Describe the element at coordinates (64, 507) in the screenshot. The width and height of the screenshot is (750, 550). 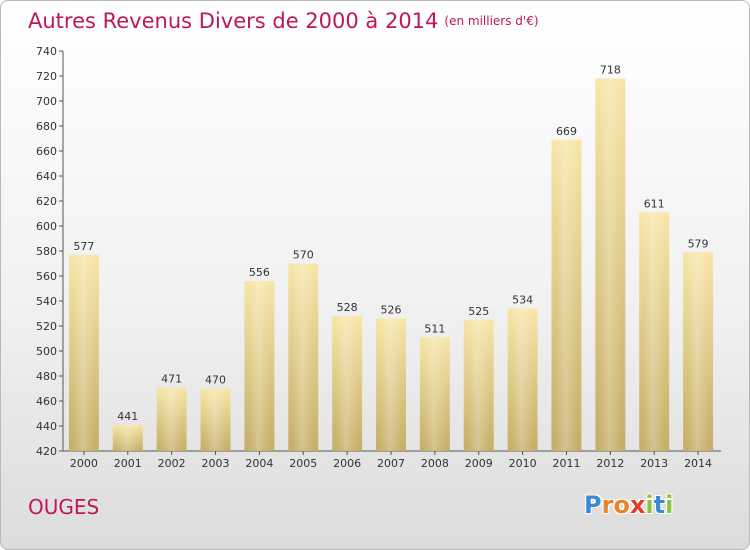
I see `commune-name: OUGES` at that location.